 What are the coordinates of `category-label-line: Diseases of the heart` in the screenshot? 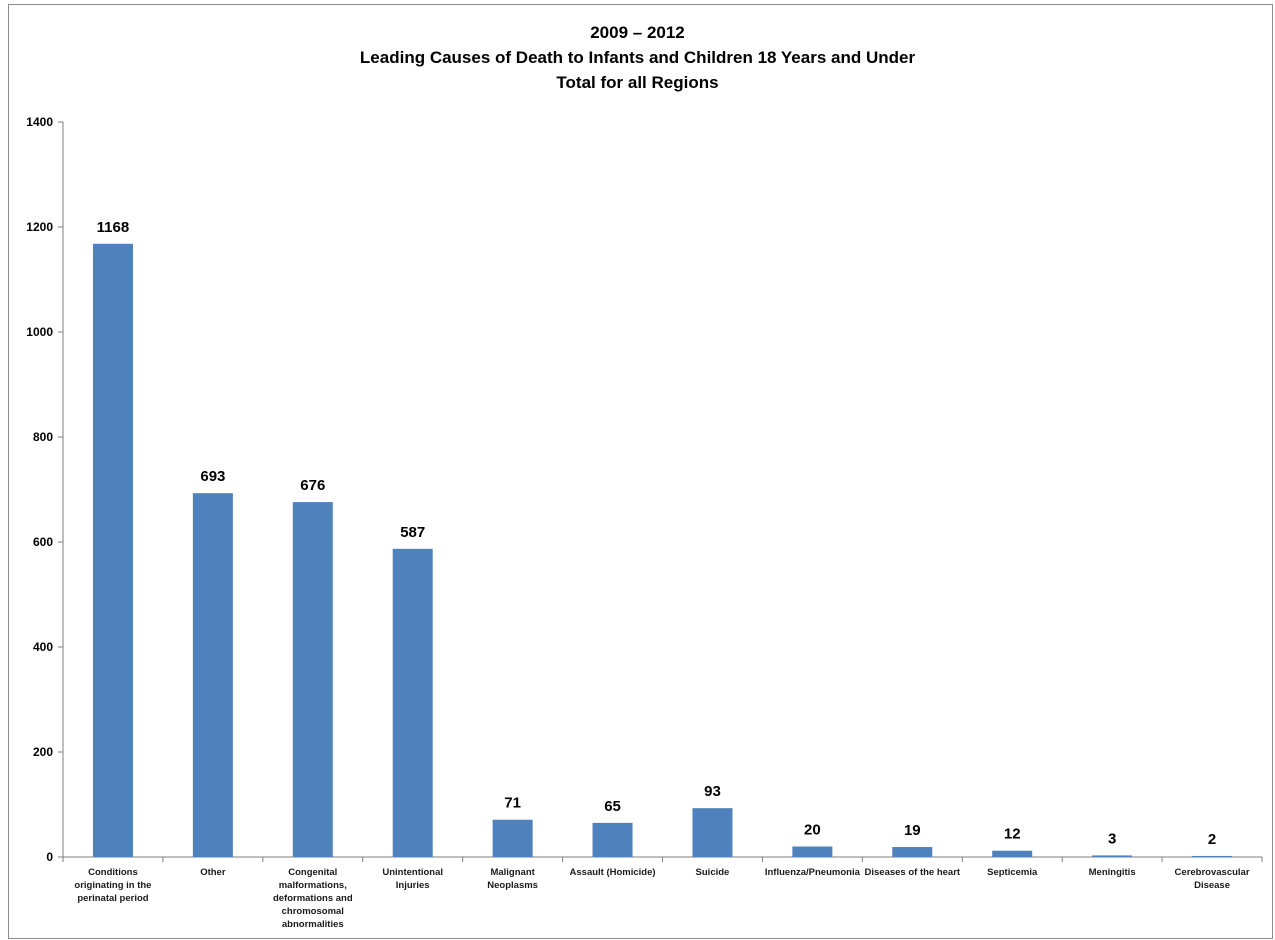 It's located at (913, 872).